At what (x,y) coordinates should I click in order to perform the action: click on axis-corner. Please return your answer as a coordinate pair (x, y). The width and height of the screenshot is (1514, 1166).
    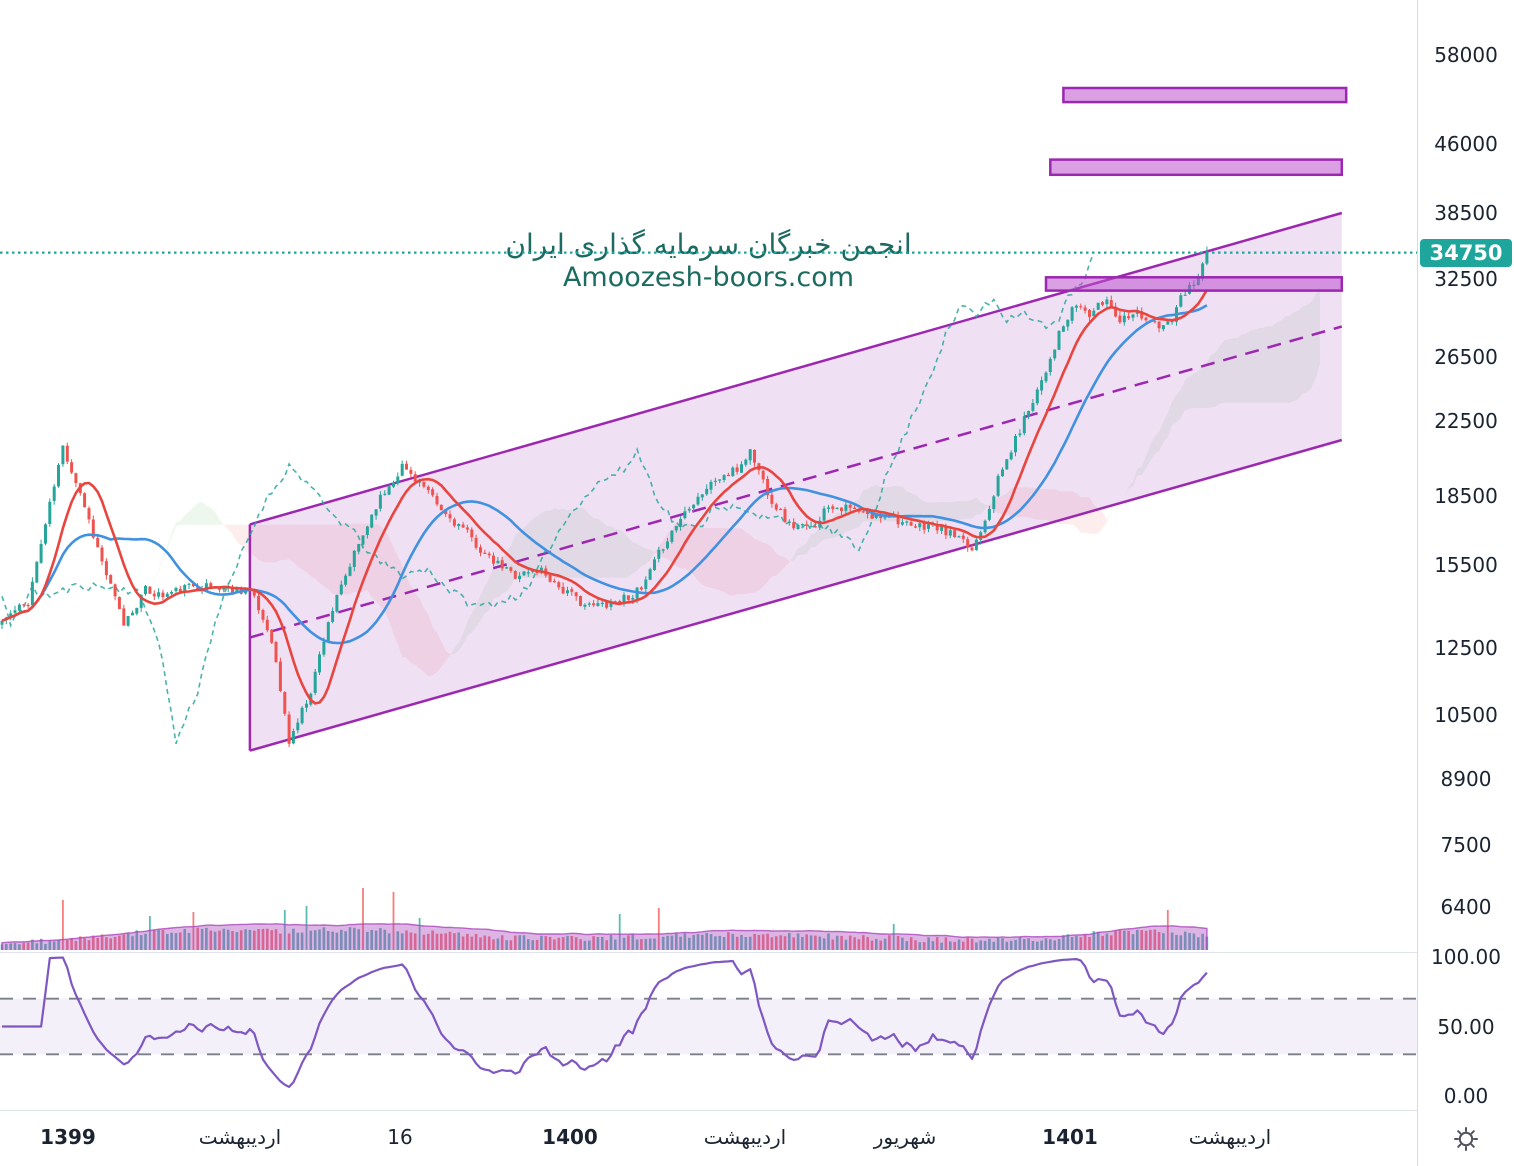
    Looking at the image, I should click on (1465, 1138).